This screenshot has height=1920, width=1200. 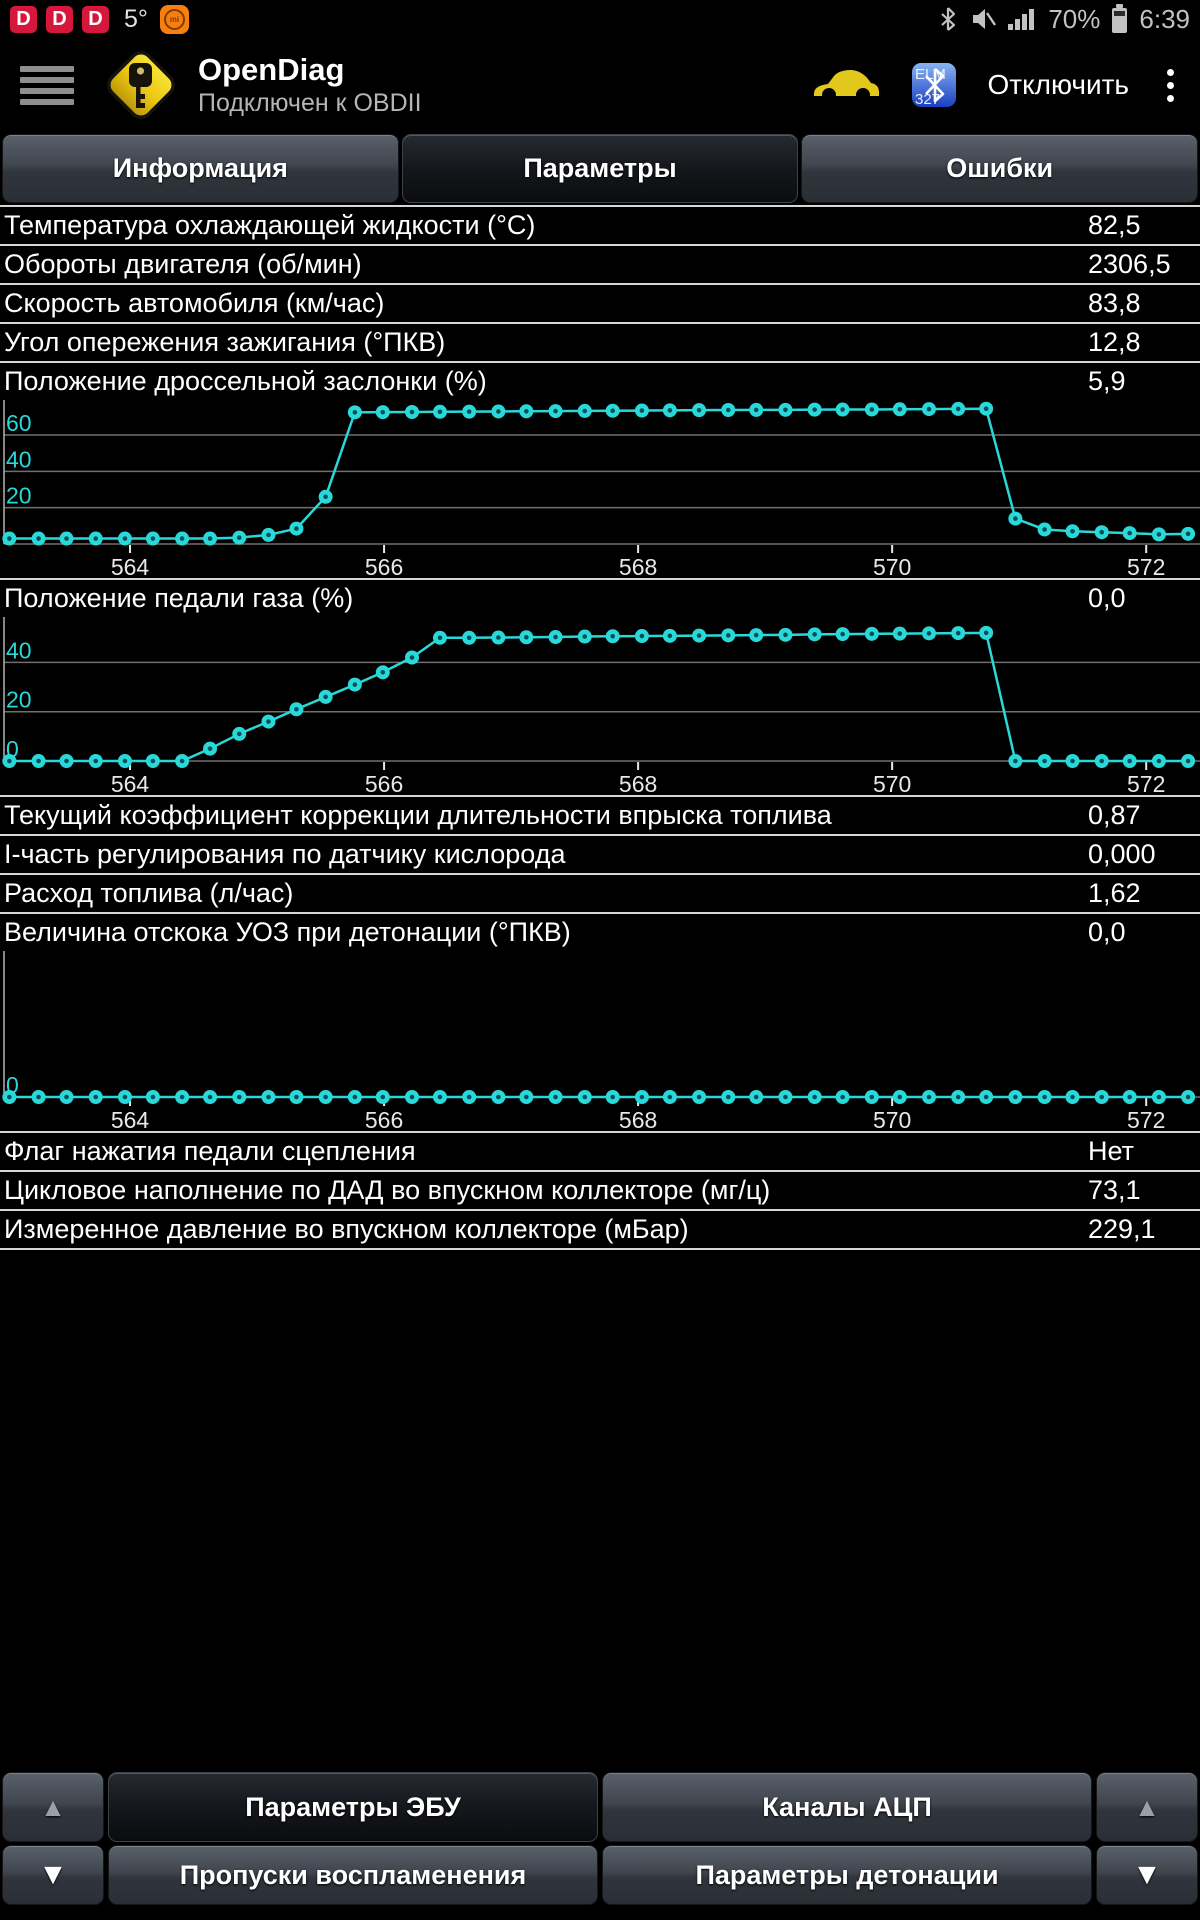 I want to click on ecu-parameters-button: Параметры ЭБУ, so click(x=353, y=1807).